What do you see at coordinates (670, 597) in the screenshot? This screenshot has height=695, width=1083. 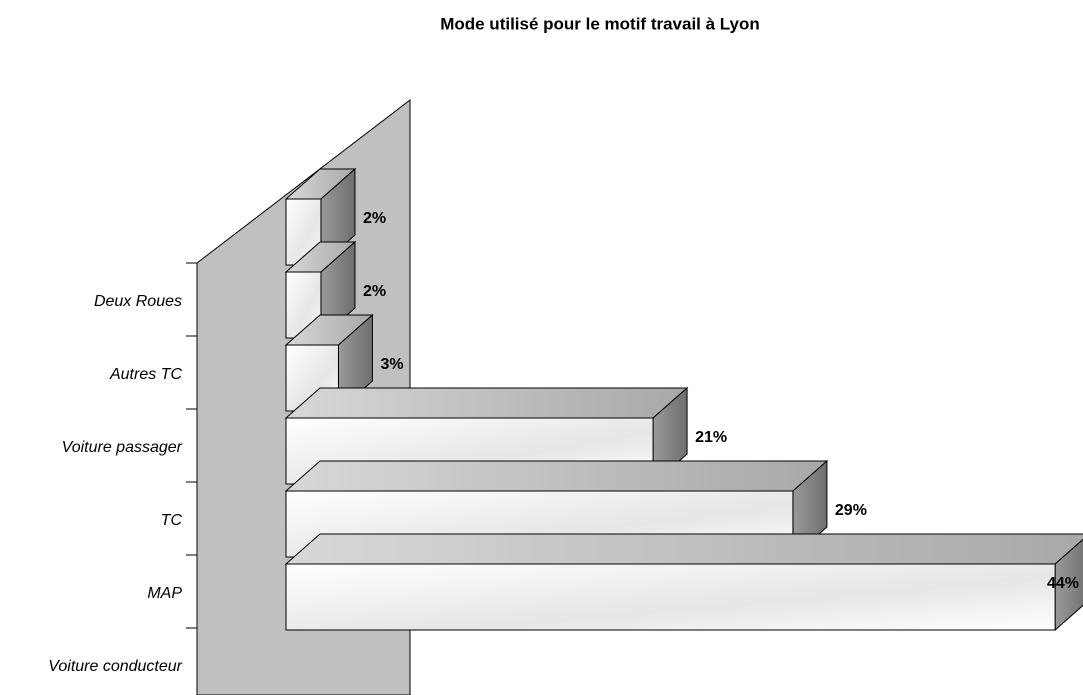 I see `bar-front` at bounding box center [670, 597].